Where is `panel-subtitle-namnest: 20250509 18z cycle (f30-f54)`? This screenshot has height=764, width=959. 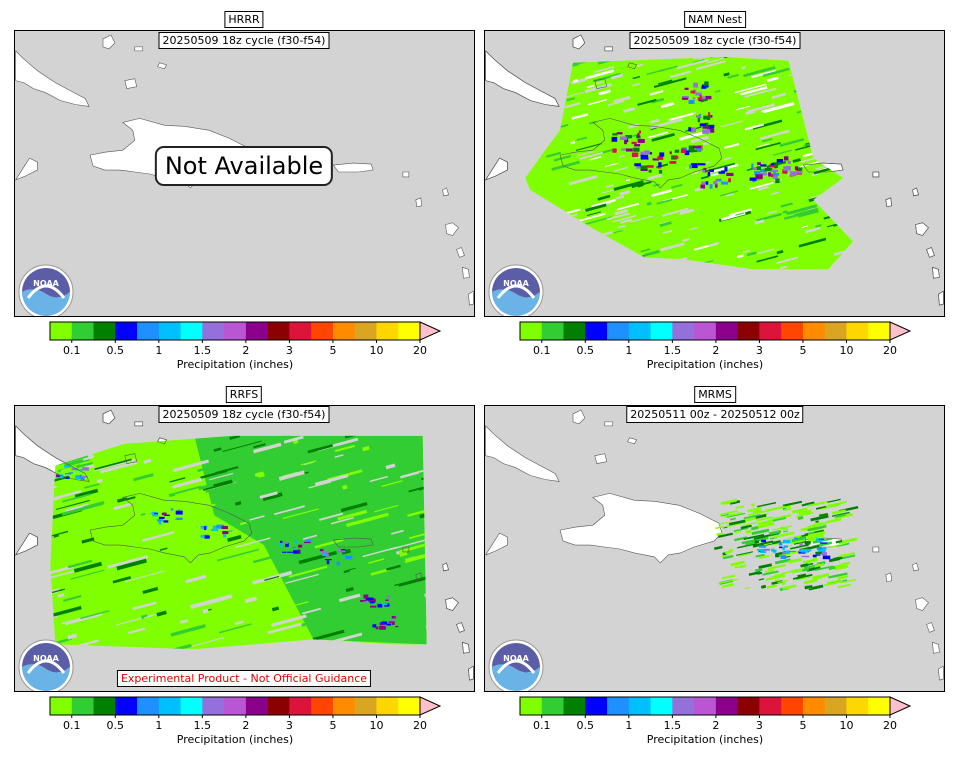 panel-subtitle-namnest: 20250509 18z cycle (f30-f54) is located at coordinates (715, 40).